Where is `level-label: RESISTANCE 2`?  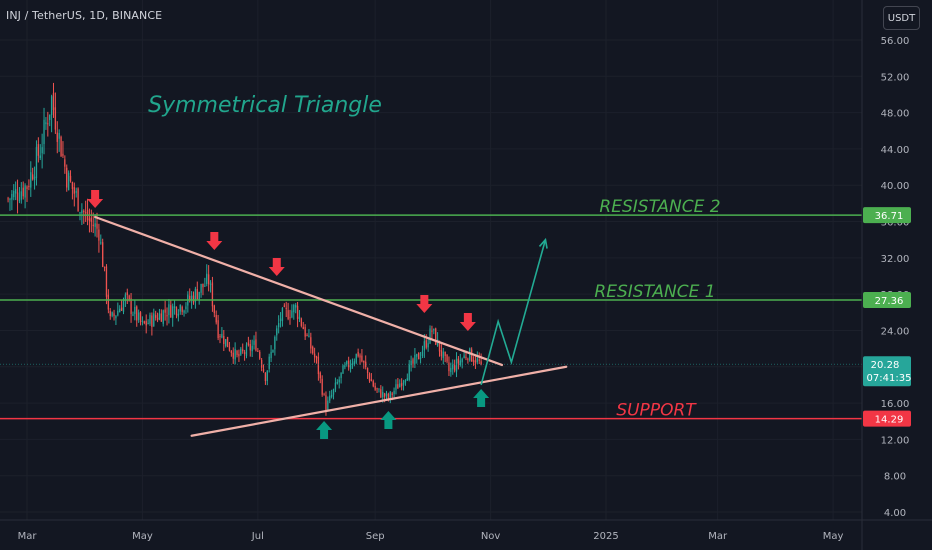 level-label: RESISTANCE 2 is located at coordinates (659, 207).